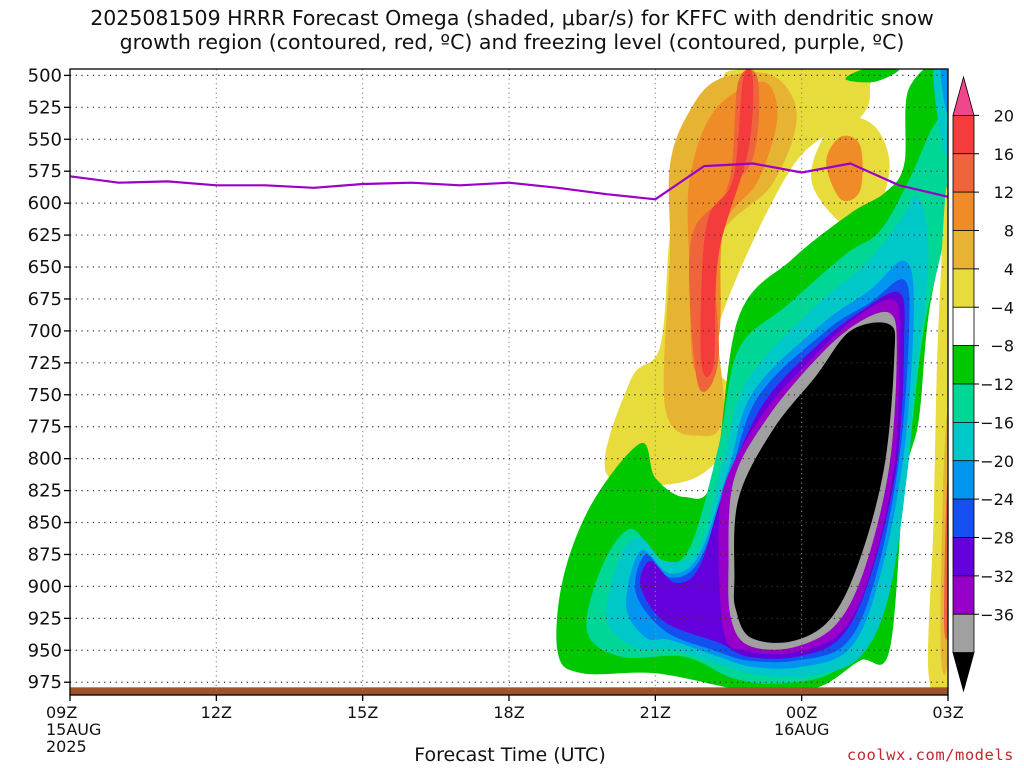 This screenshot has height=768, width=1024. I want to click on y-tick-label-625: 625, so click(45, 235).